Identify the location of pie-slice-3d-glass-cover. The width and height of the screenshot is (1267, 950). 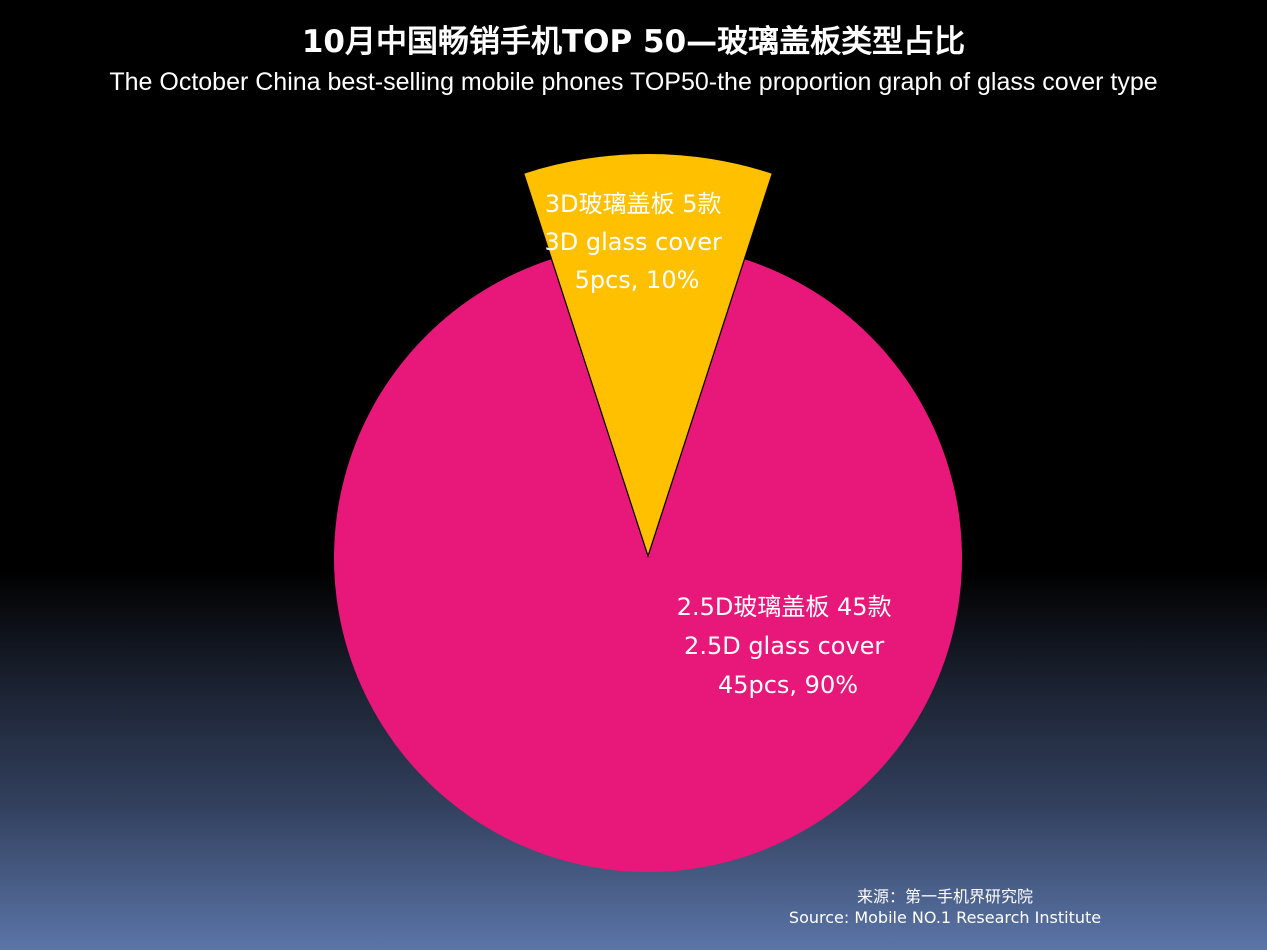
(648, 354).